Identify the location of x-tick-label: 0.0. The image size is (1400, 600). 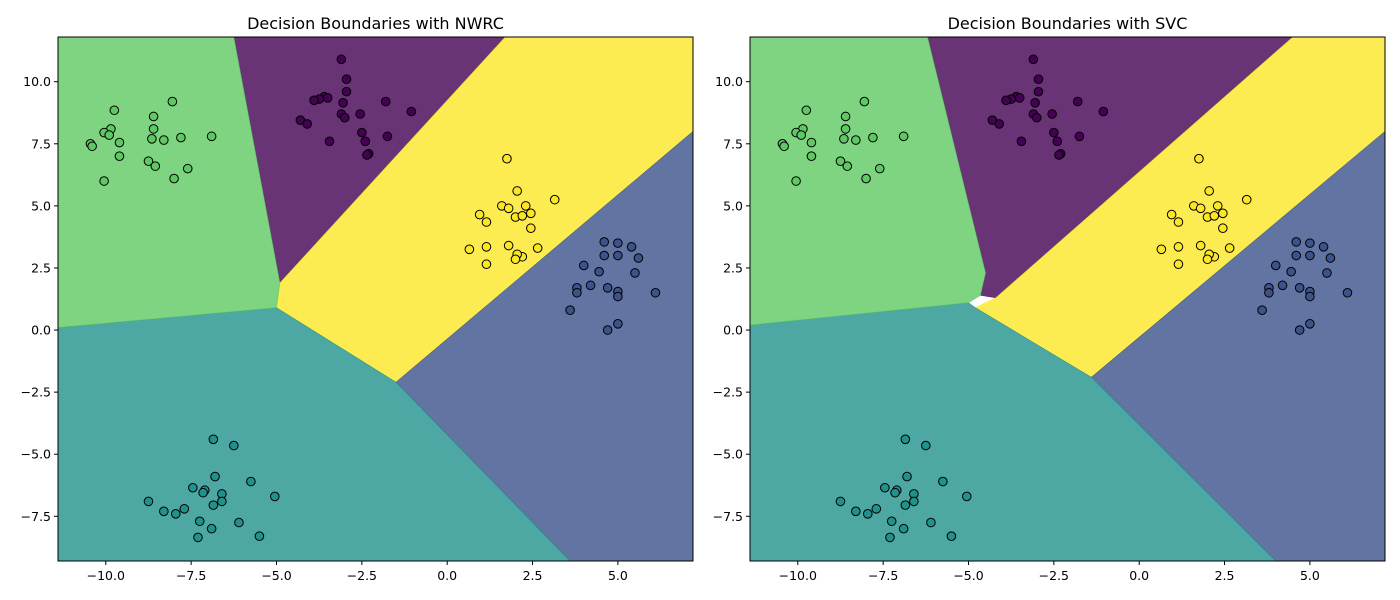
(1139, 575).